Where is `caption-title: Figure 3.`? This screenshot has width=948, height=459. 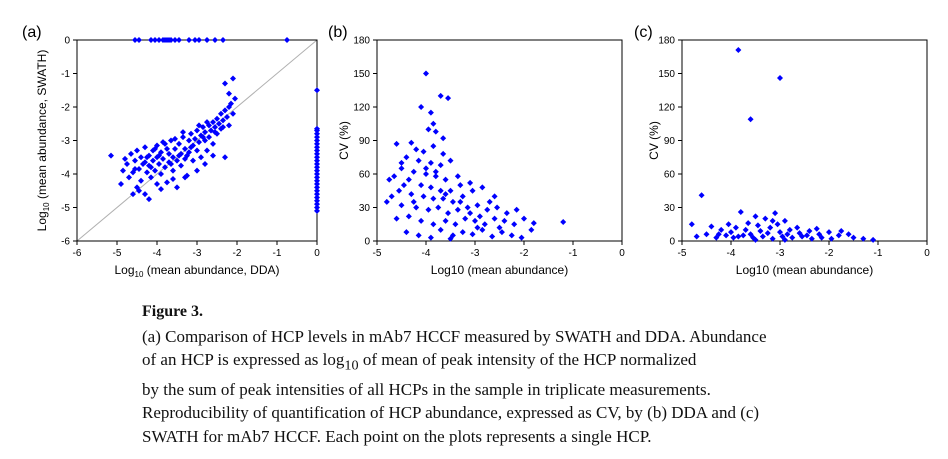 caption-title: Figure 3. is located at coordinates (173, 311).